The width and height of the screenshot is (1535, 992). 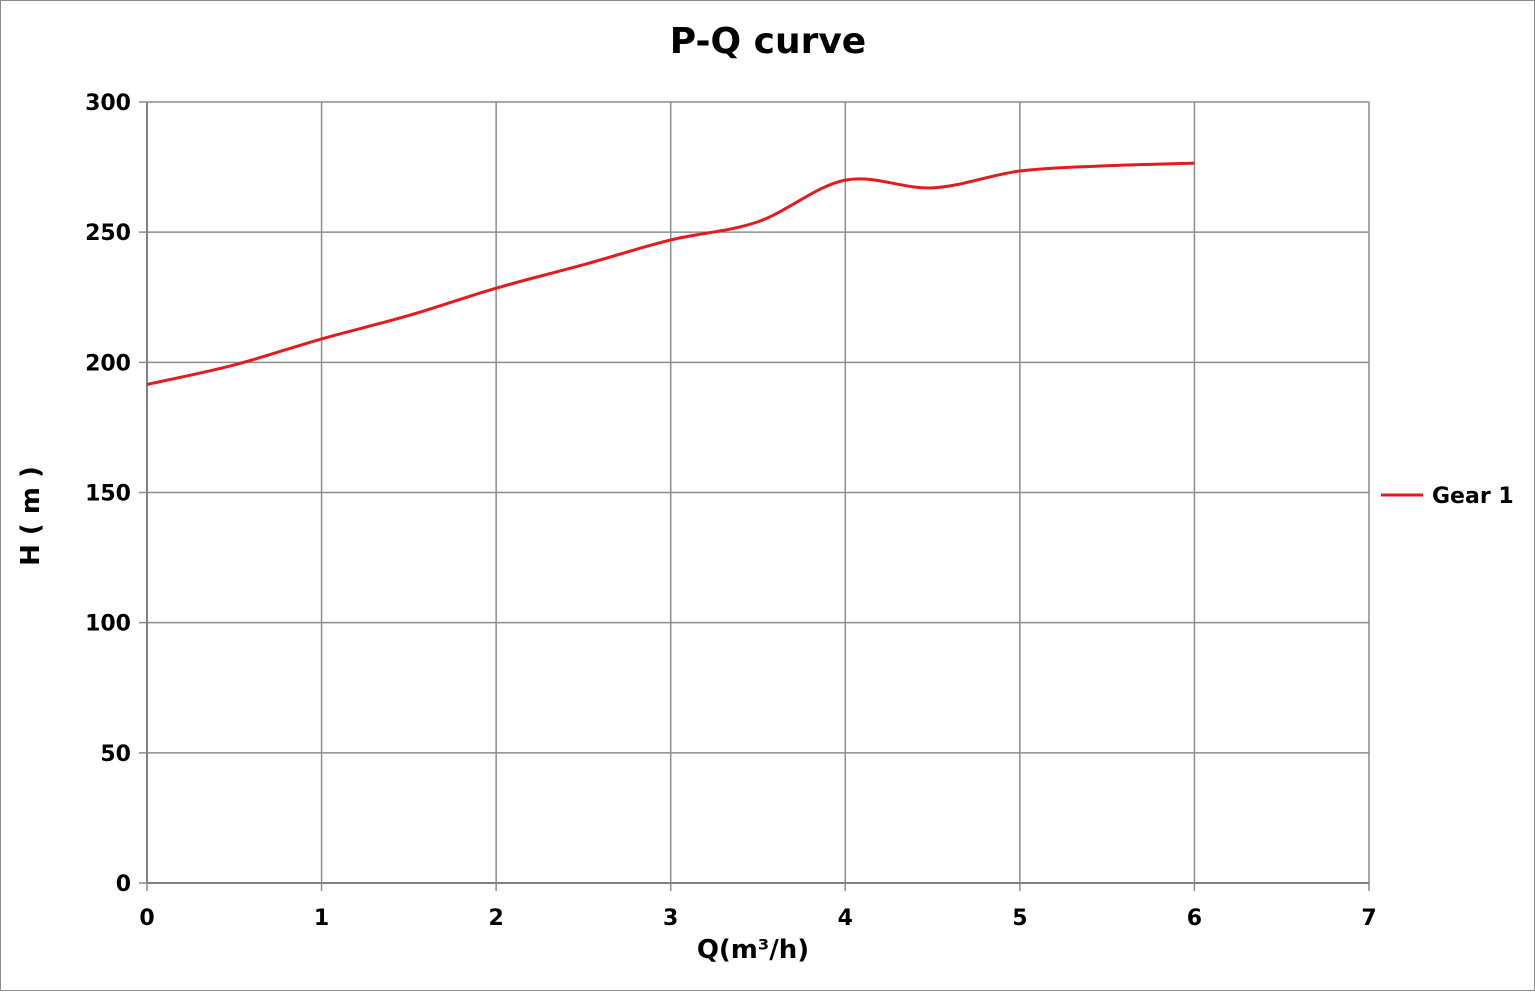 I want to click on x-tick-label: 4, so click(x=845, y=918).